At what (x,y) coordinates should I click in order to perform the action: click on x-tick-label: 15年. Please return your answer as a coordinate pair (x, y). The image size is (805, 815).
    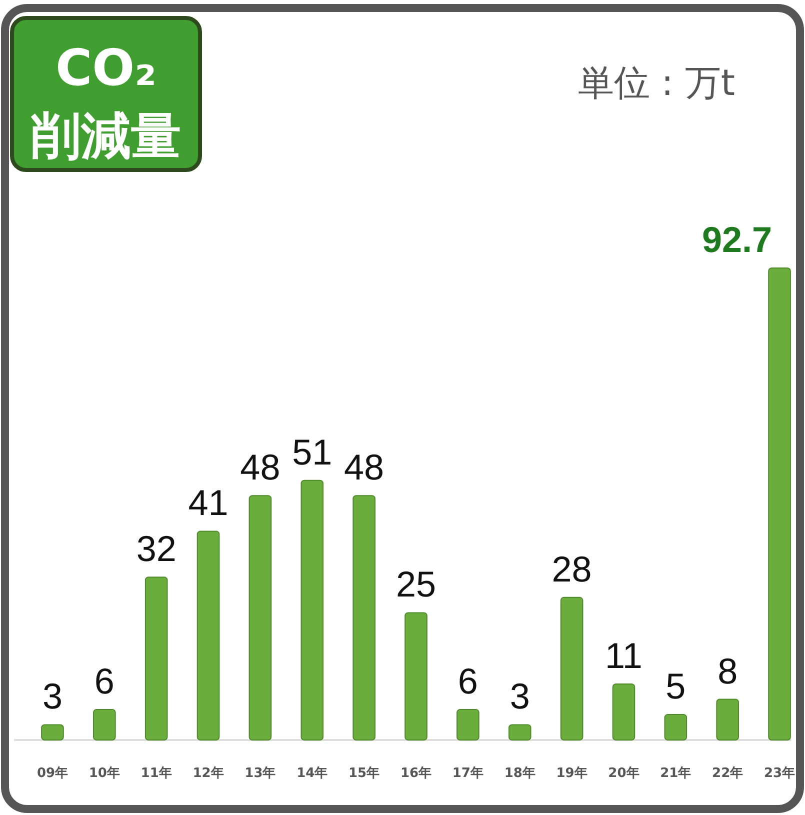
    Looking at the image, I should click on (364, 773).